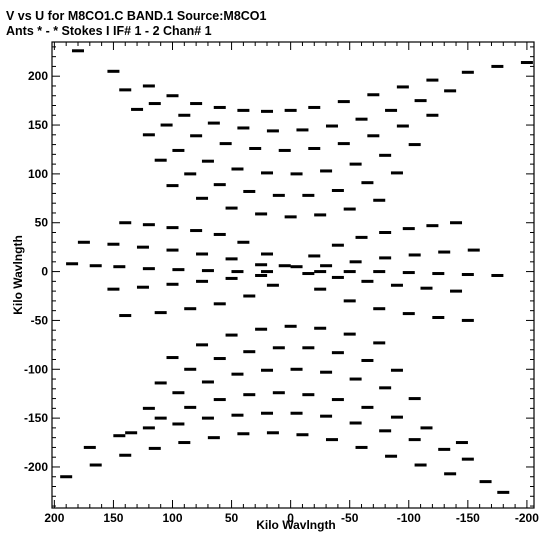 The image size is (540, 546). What do you see at coordinates (109, 31) in the screenshot?
I see `chart-title-line-2: Ants * - * Stokes I IF# 1 - 2 Chan# 1` at bounding box center [109, 31].